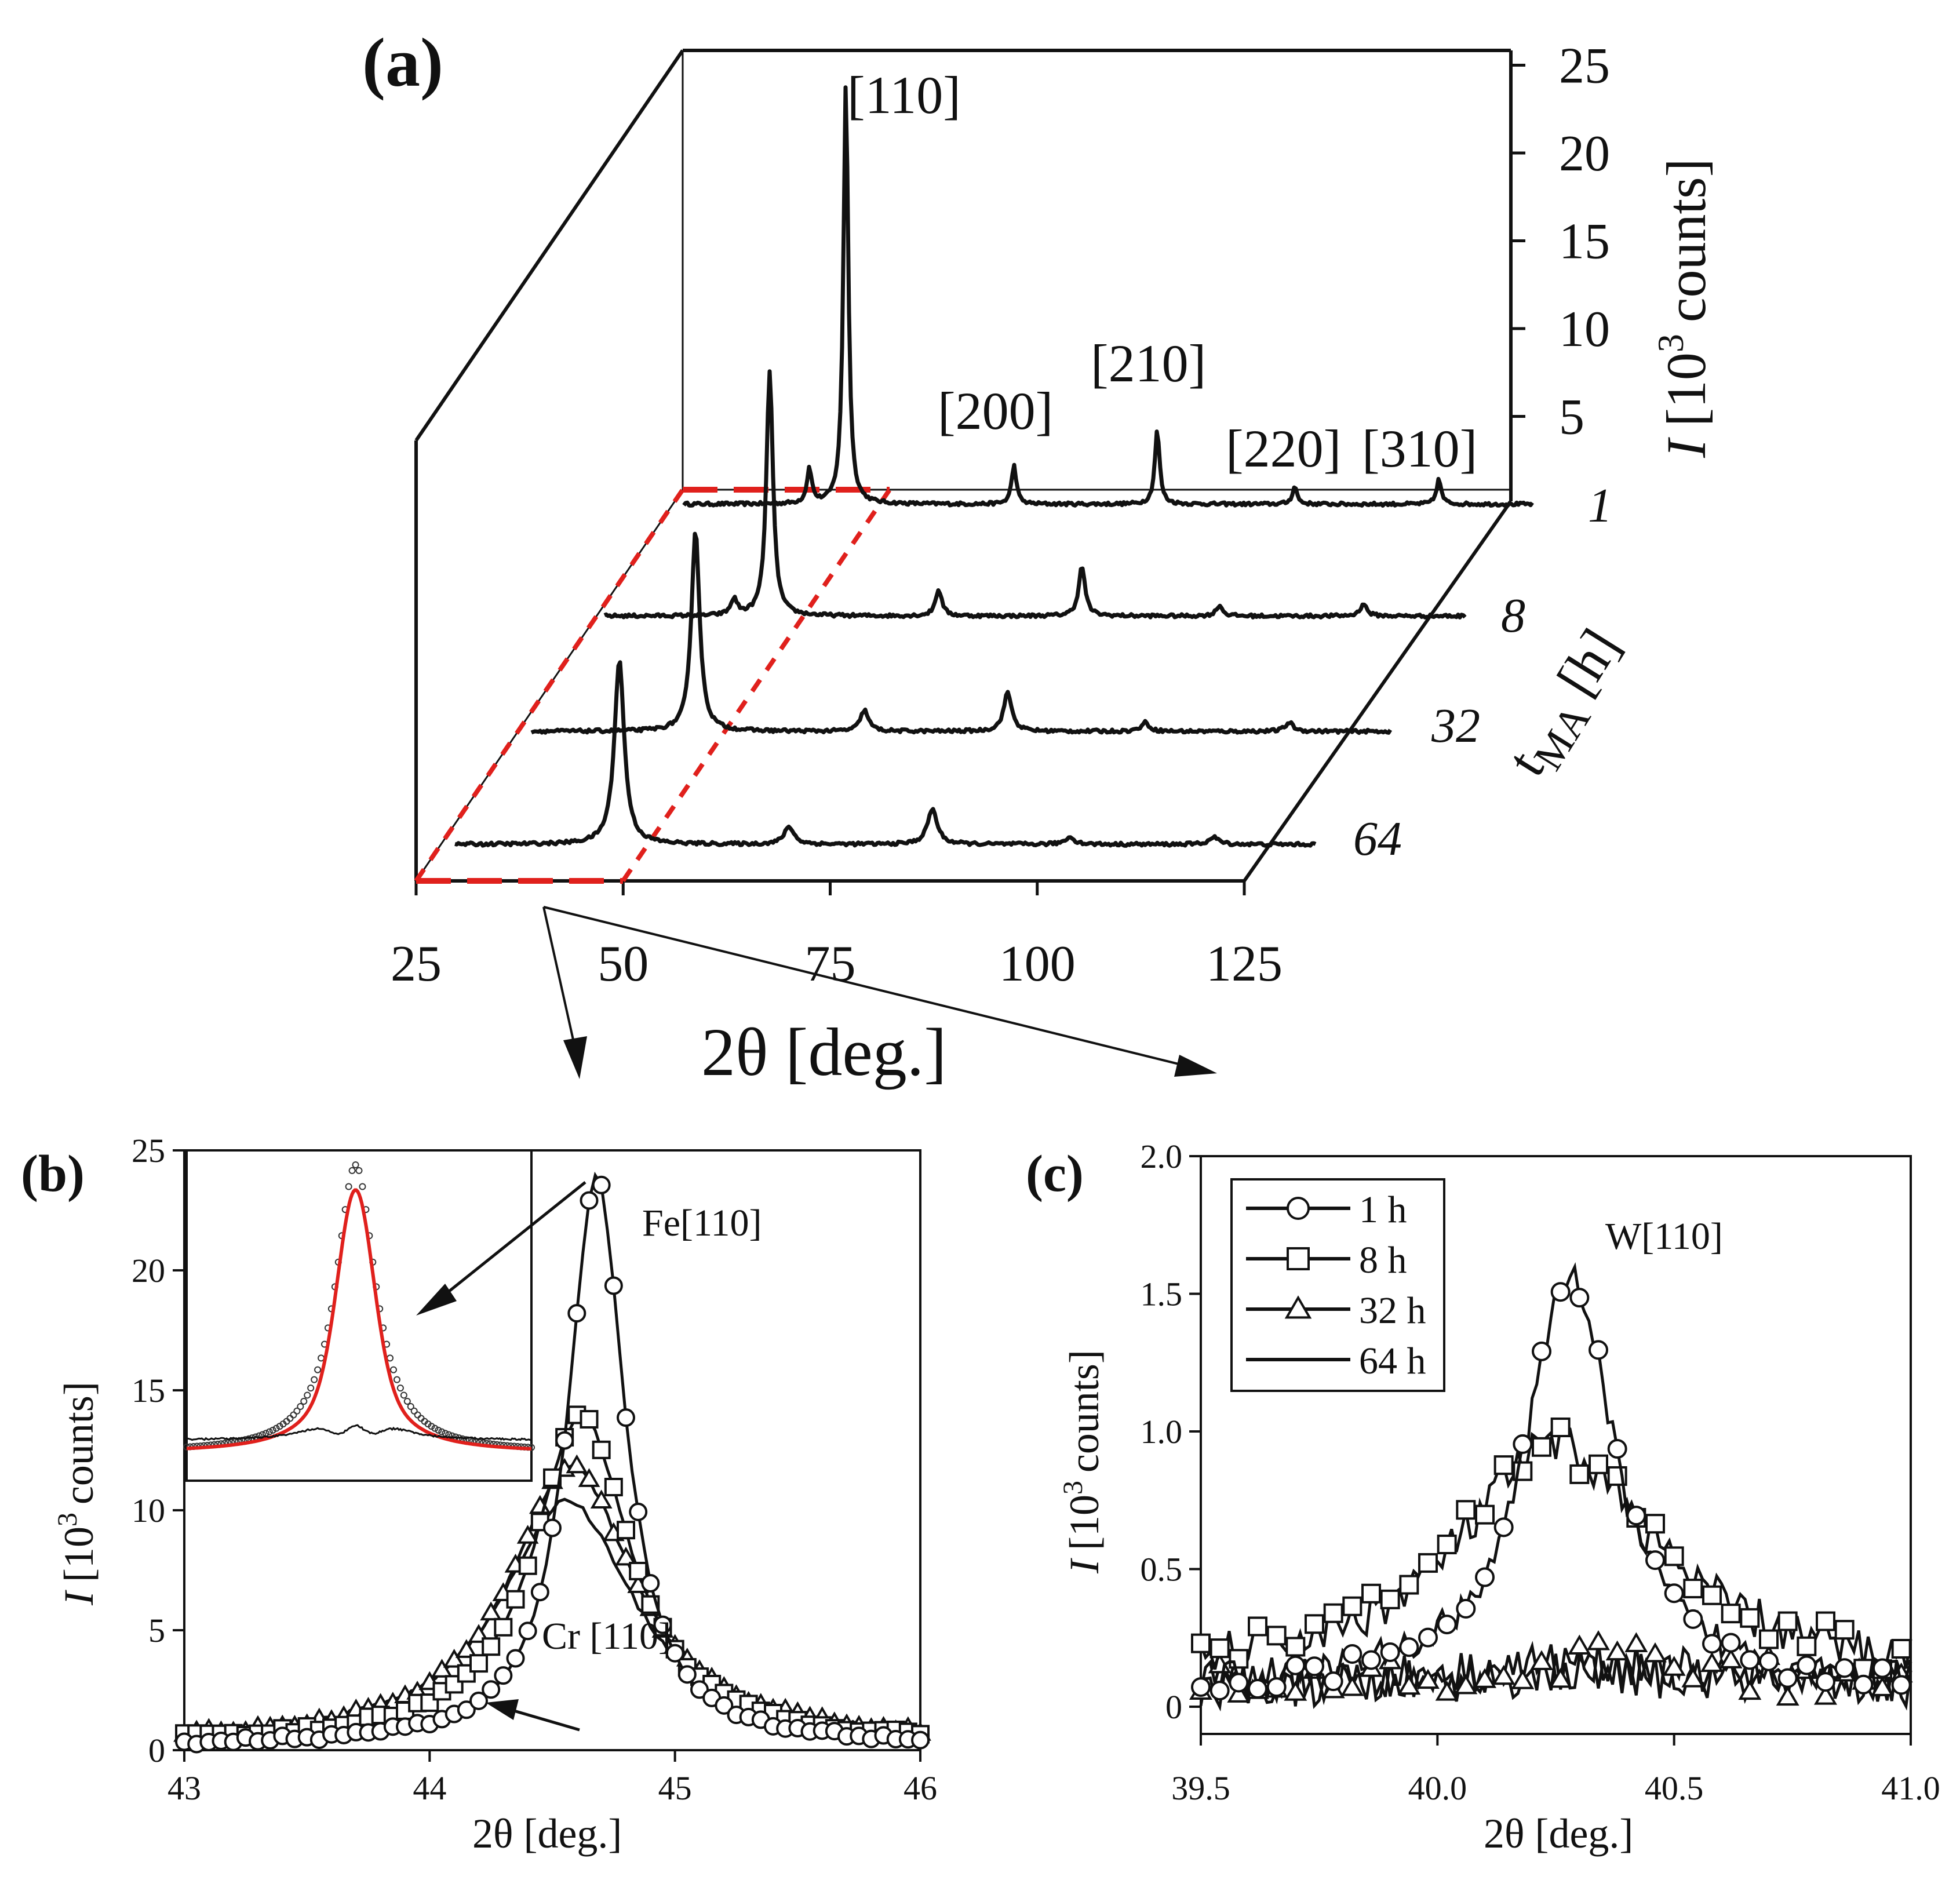 Image resolution: width=1960 pixels, height=1891 pixels. I want to click on panel-b-plot-frame, so click(552, 1450).